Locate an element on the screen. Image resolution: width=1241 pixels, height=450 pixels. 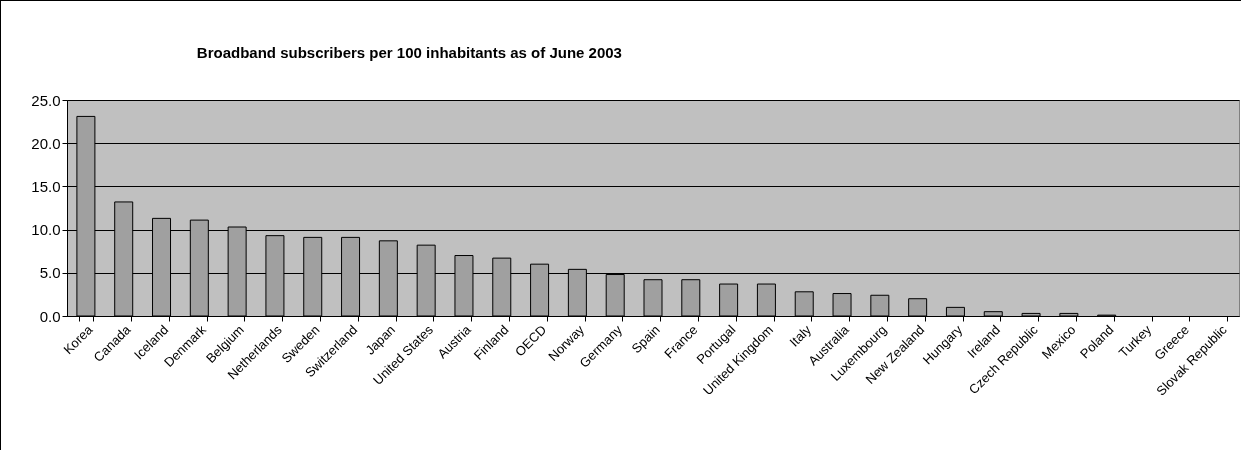
x-tick-label: Italy is located at coordinates (800, 335).